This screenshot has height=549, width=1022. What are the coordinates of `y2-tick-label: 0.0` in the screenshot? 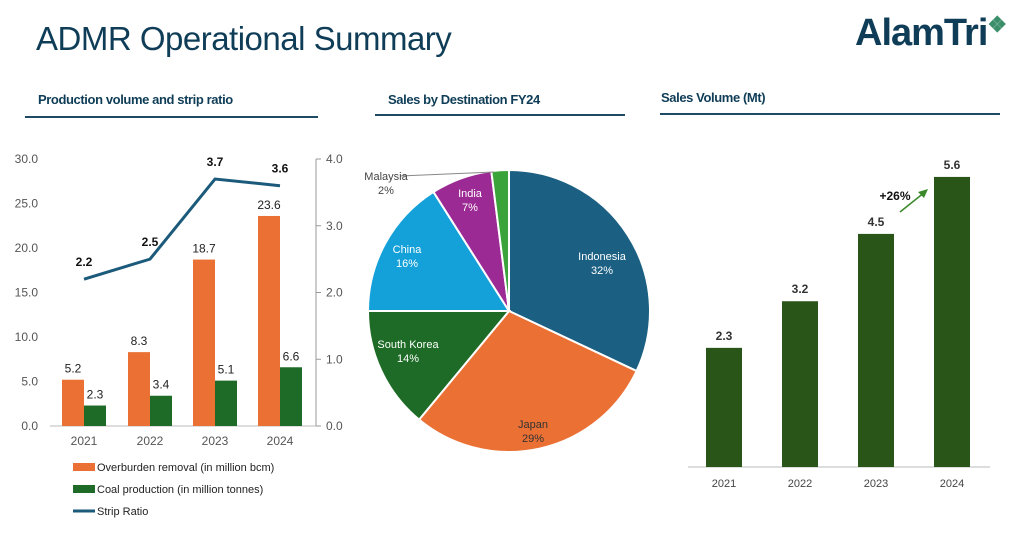 It's located at (334, 426).